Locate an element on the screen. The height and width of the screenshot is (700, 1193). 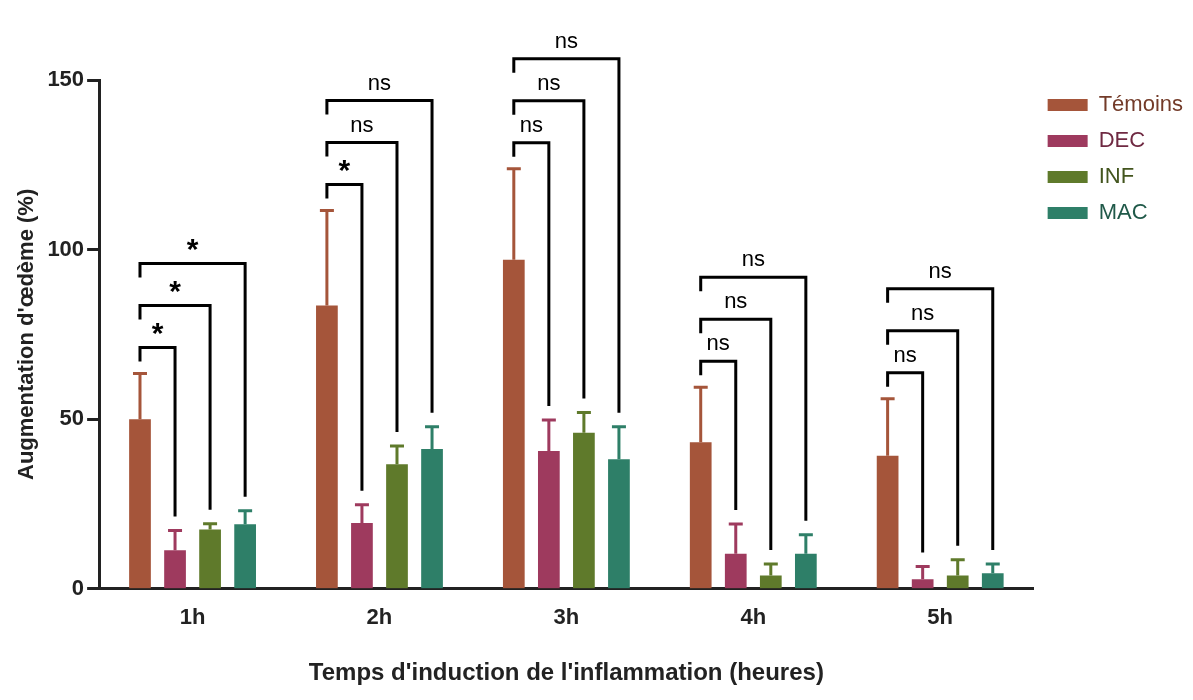
legend-label: Témoins is located at coordinates (1140, 104).